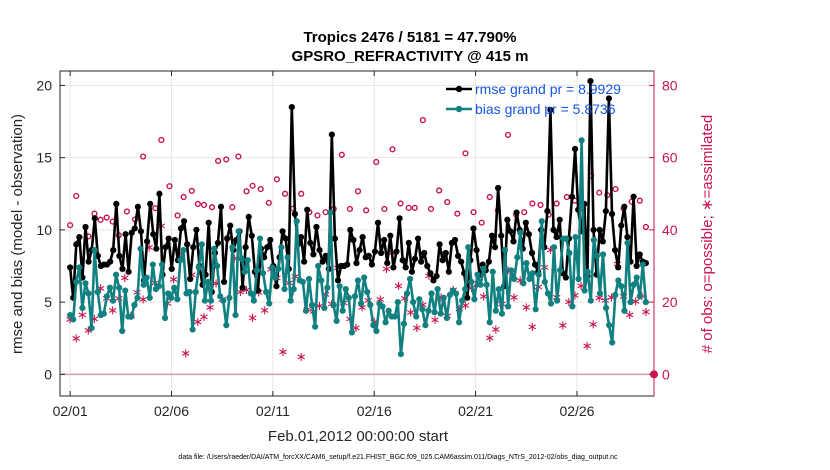 The image size is (830, 470). Describe the element at coordinates (410, 56) in the screenshot. I see `chart-subtitle: GPSRO_REFRACTIVITY @ 415 m` at that location.